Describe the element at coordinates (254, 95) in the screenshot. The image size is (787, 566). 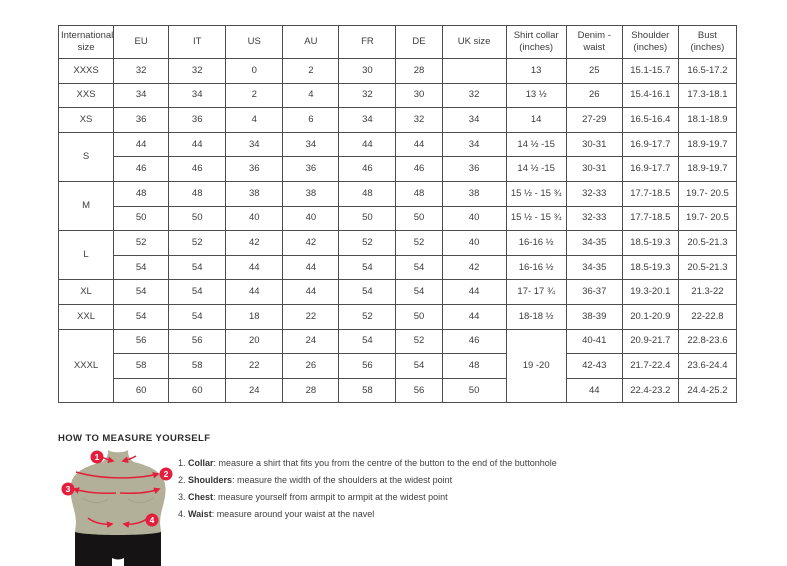
I see `table-cell: 2` at that location.